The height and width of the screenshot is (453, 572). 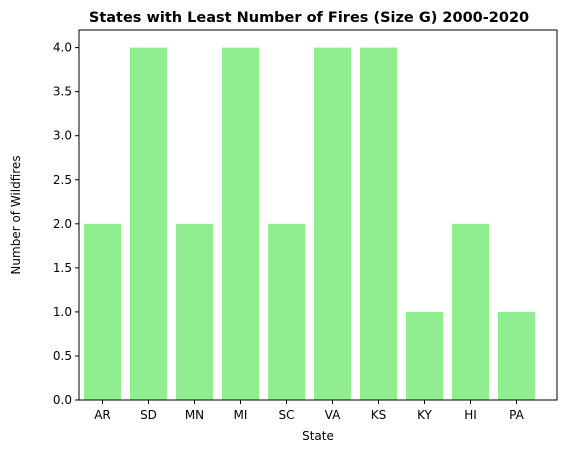 I want to click on x-tick-label: KS, so click(x=379, y=415).